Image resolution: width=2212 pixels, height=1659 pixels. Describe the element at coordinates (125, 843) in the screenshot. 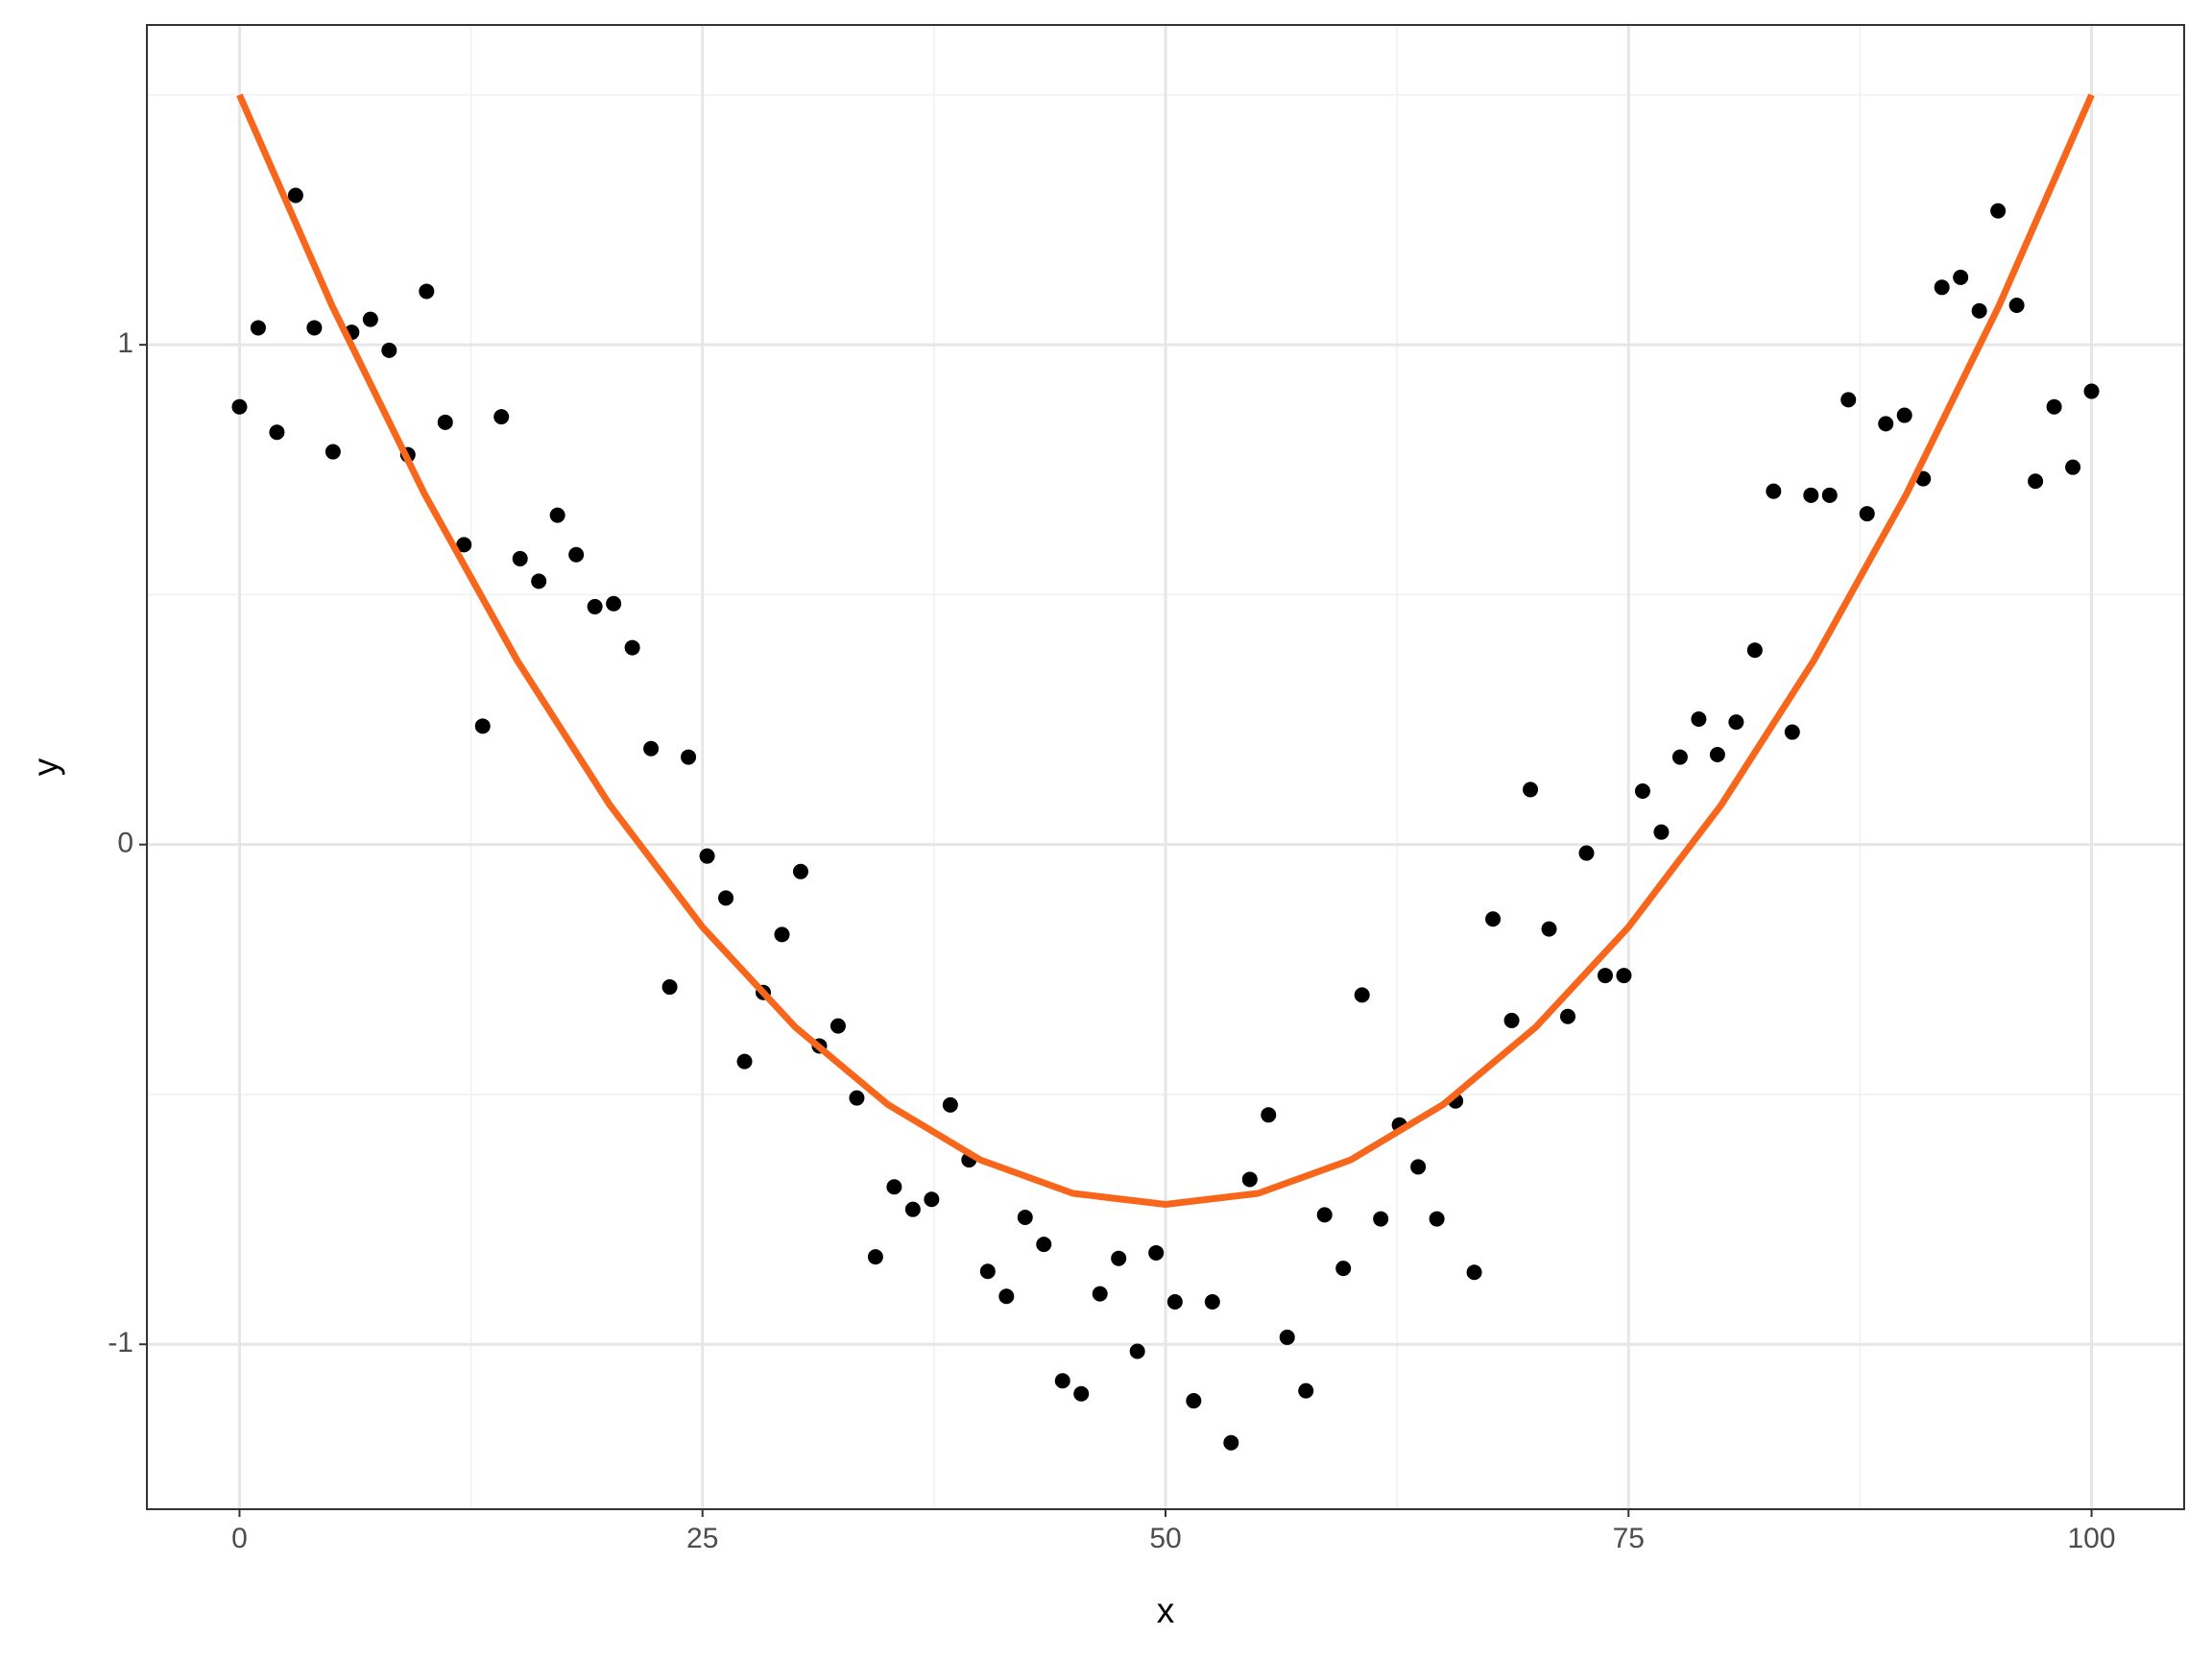

I see `y-tick-label: 0` at that location.